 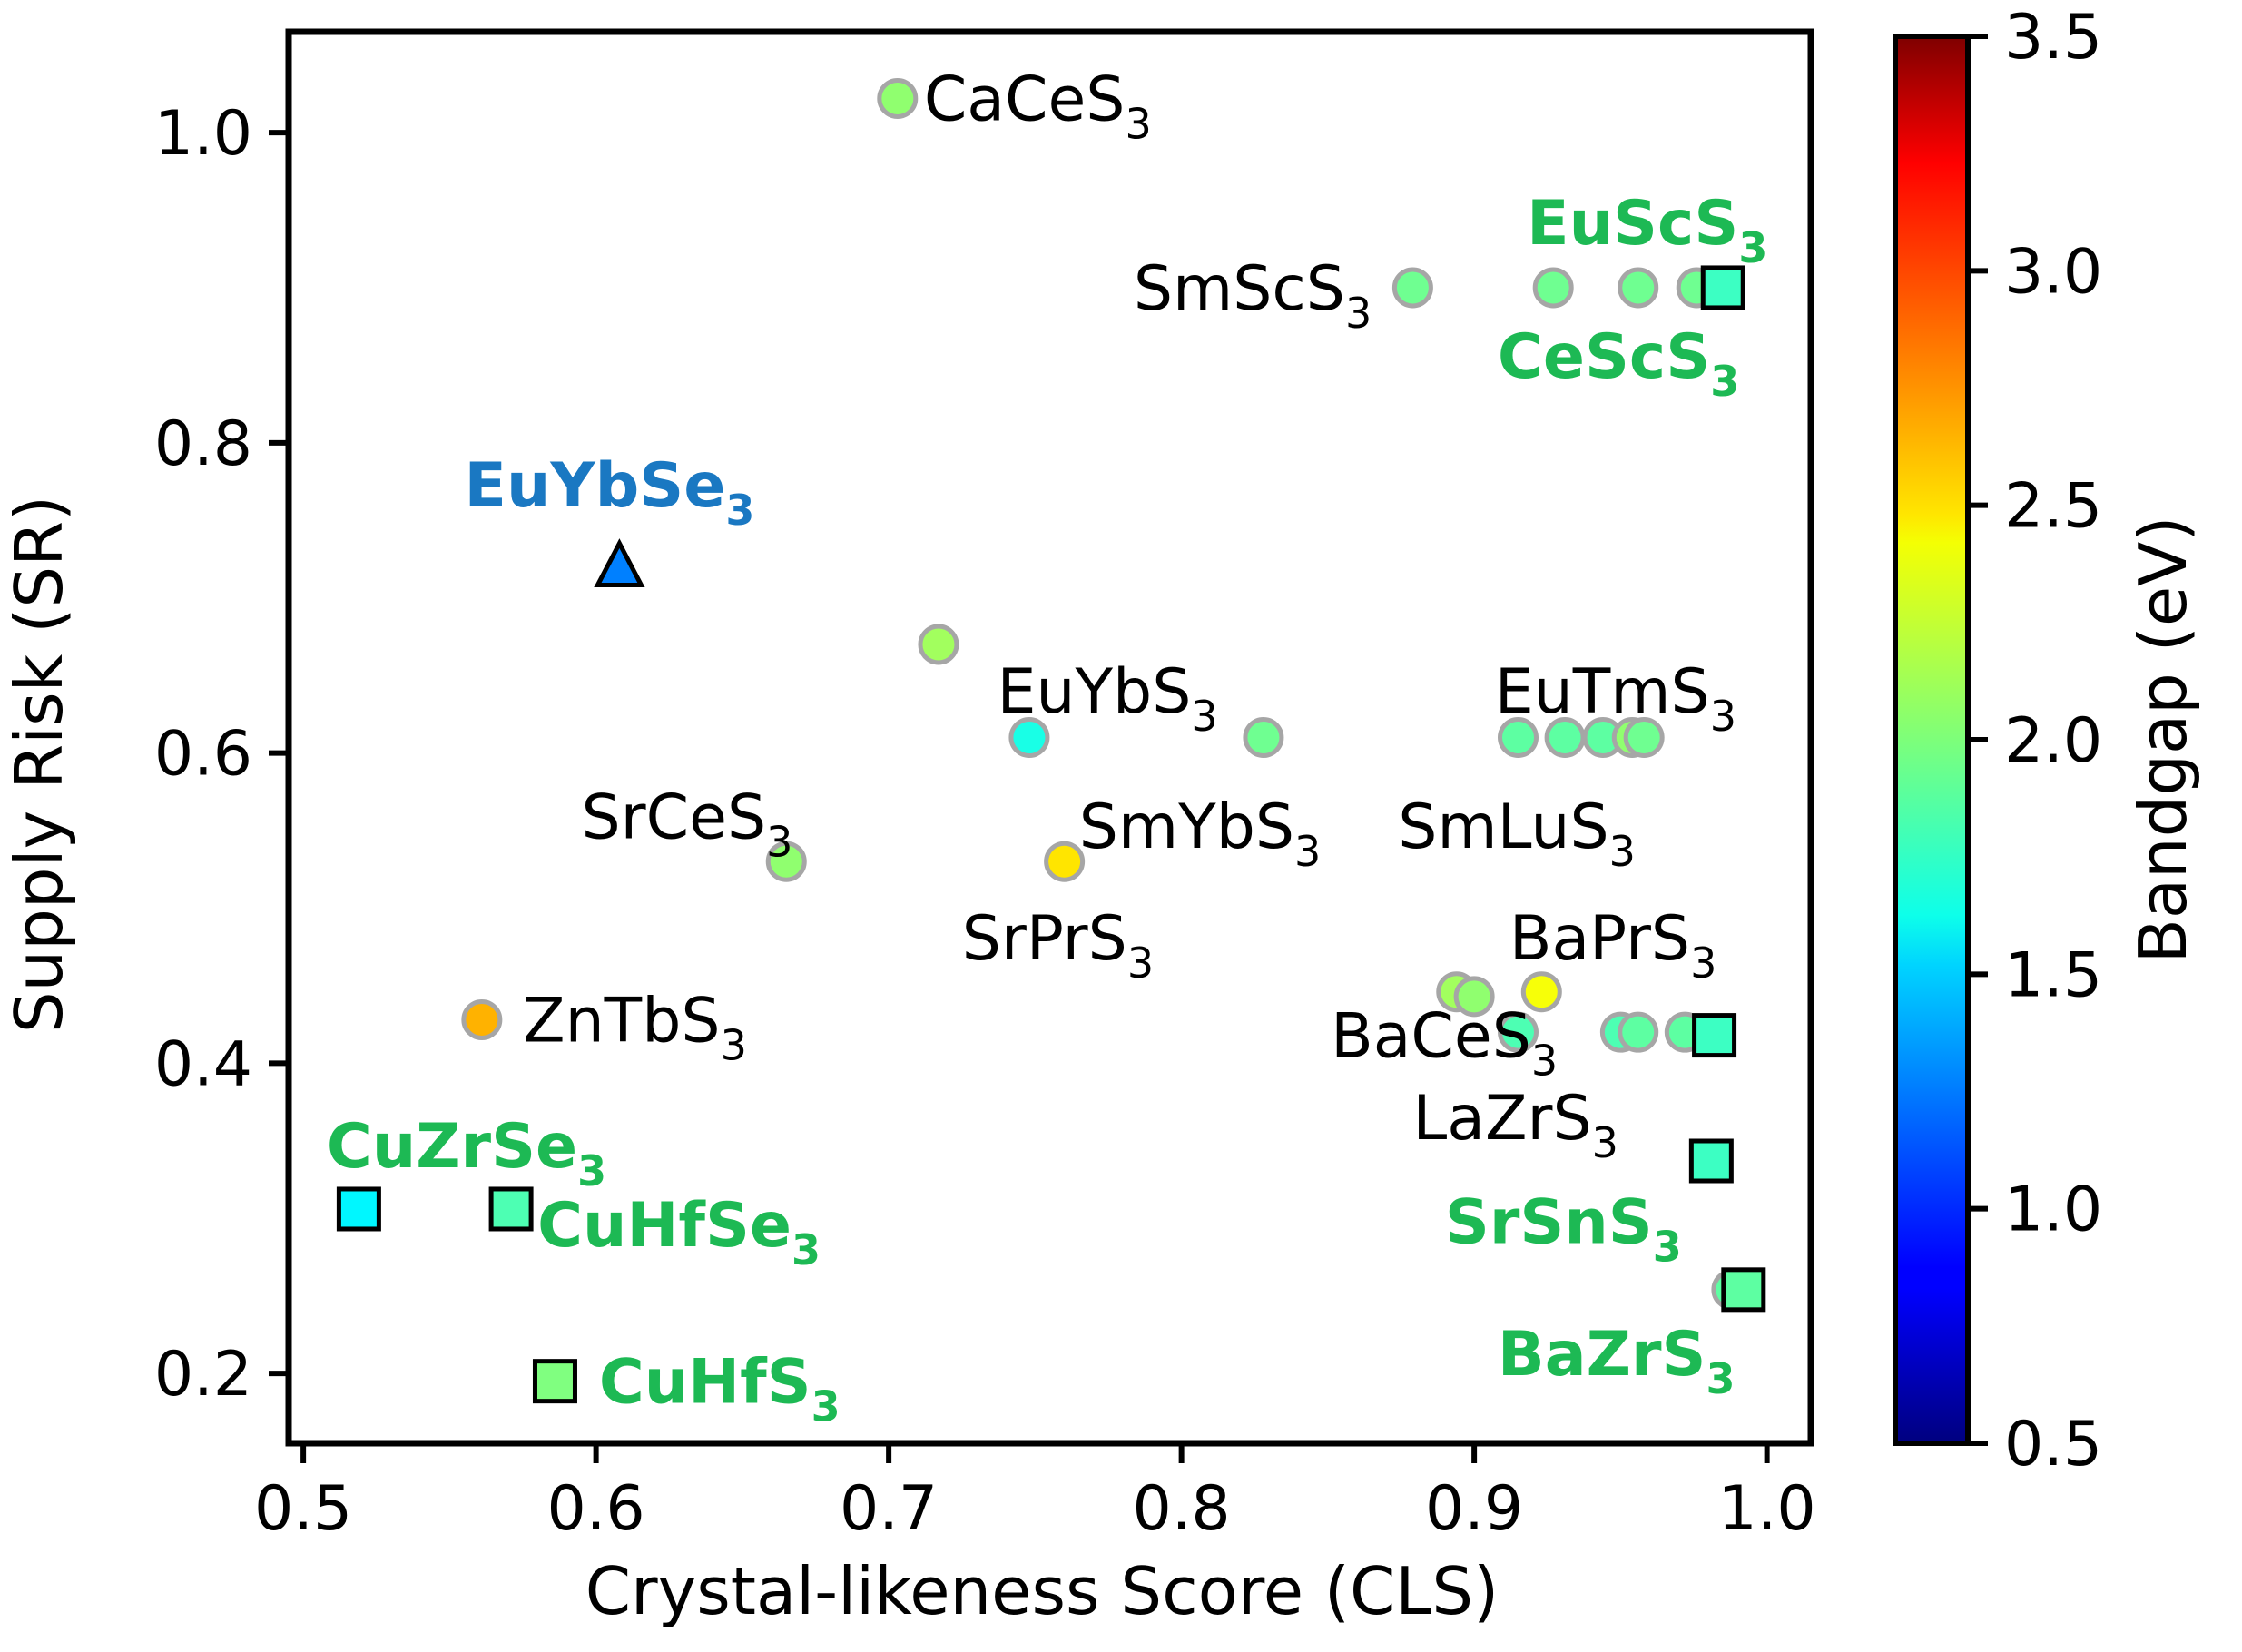 I want to click on point-label: EuYbS3, so click(x=1107, y=698).